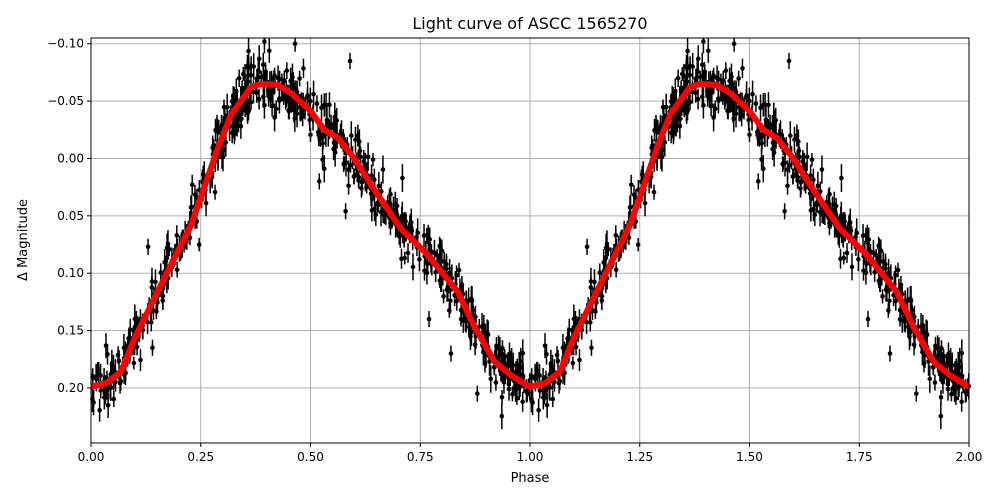 The image size is (1000, 504). What do you see at coordinates (530, 453) in the screenshot?
I see `x-axis: 0.00 0.25 0.50 0.75 1.00 1.25 1.50 1.75 2.00` at bounding box center [530, 453].